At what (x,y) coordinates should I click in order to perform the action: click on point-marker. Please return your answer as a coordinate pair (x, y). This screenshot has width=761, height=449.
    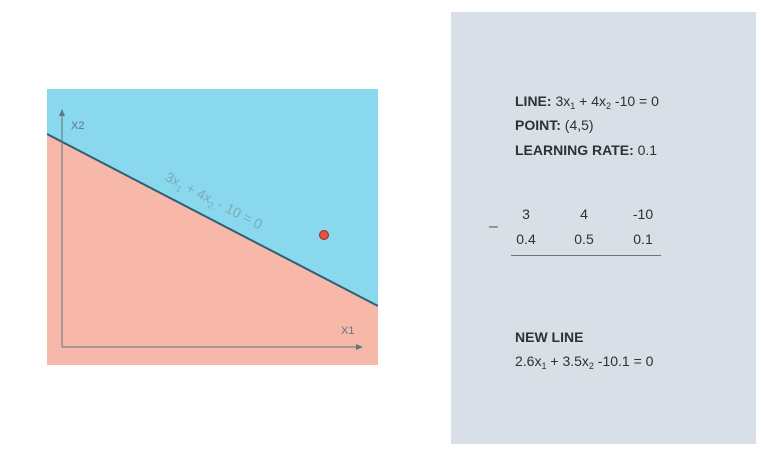
    Looking at the image, I should click on (324, 235).